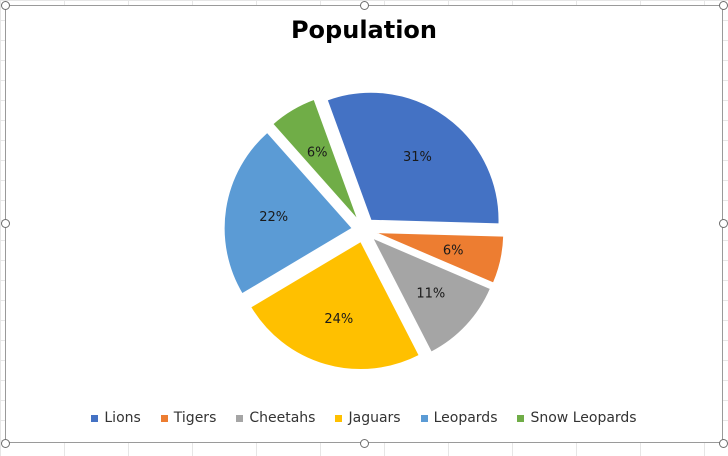 Image resolution: width=728 pixels, height=456 pixels. What do you see at coordinates (338, 319) in the screenshot?
I see `data-label-jaguars: 24%` at bounding box center [338, 319].